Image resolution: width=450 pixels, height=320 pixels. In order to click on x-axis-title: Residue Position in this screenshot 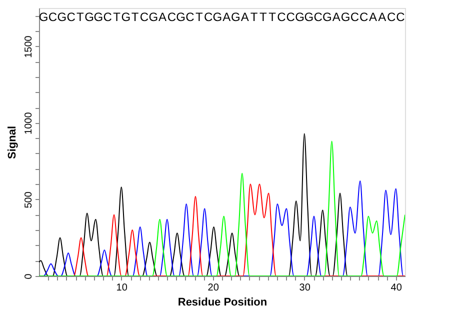, I will do `click(223, 302)`.